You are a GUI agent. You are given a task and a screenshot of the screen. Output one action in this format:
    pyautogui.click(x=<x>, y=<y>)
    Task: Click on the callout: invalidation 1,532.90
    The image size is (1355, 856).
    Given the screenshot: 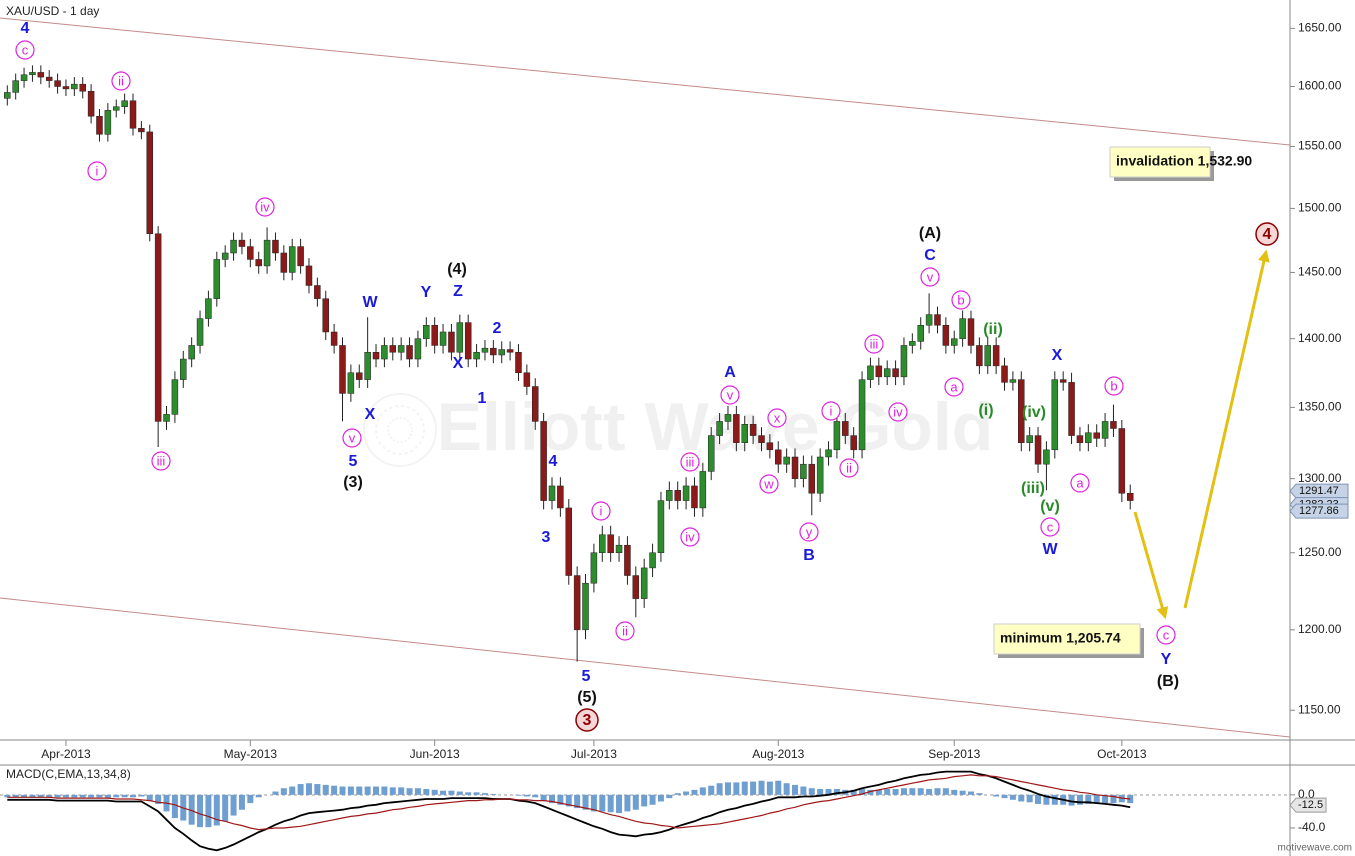 What is the action you would take?
    pyautogui.click(x=1184, y=161)
    